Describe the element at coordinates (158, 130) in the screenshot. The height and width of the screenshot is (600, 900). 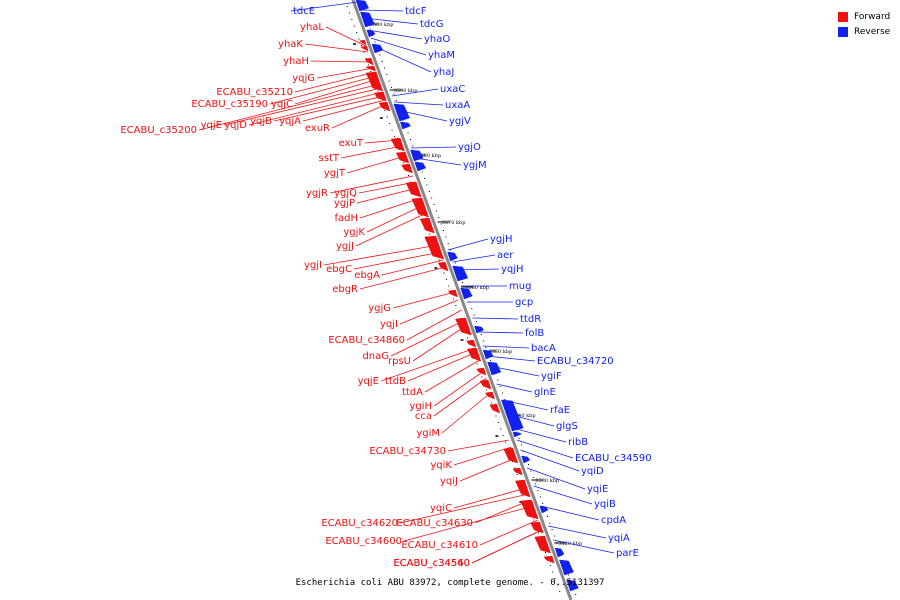
I see `forward-gene-label: ECABU_c35200` at that location.